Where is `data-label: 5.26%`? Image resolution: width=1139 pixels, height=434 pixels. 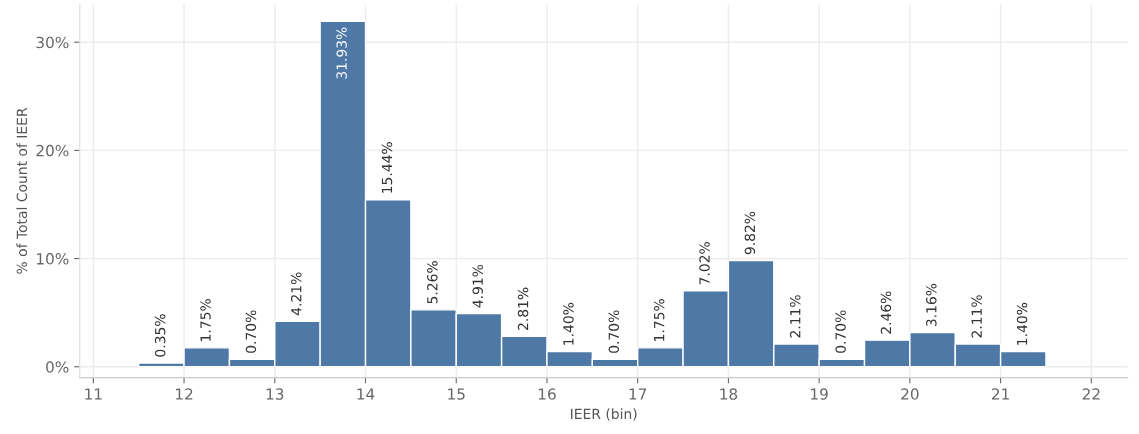
data-label: 5.26% is located at coordinates (432, 282).